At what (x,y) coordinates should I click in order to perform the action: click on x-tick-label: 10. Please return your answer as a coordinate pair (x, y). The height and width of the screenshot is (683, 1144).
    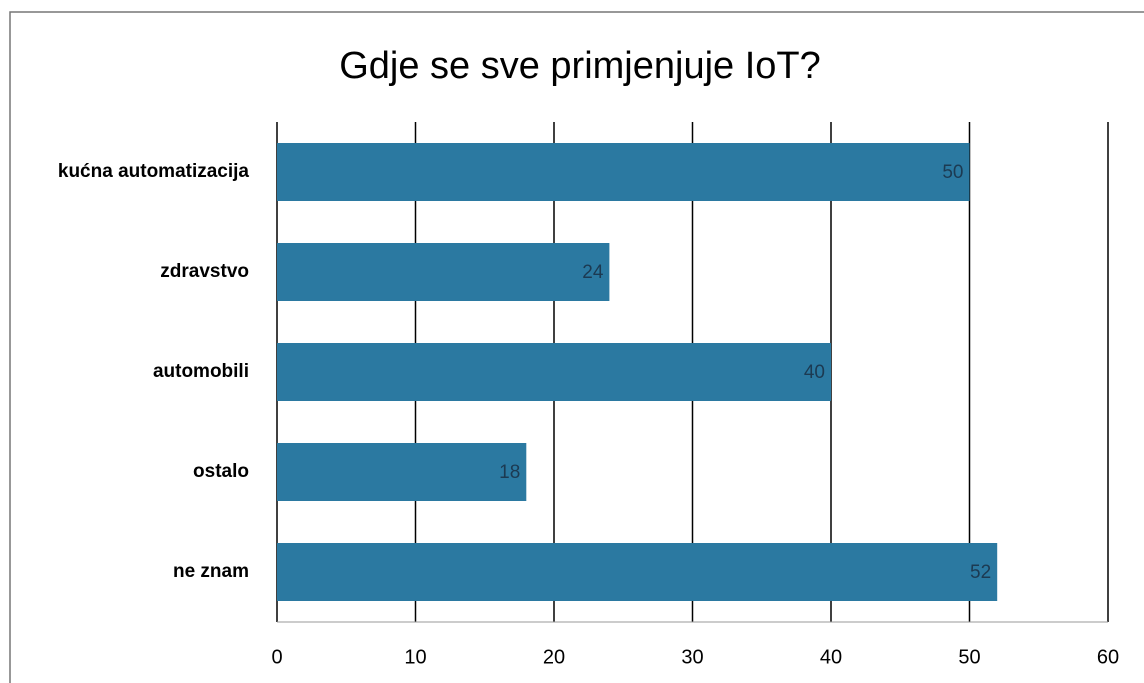
    Looking at the image, I should click on (415, 657).